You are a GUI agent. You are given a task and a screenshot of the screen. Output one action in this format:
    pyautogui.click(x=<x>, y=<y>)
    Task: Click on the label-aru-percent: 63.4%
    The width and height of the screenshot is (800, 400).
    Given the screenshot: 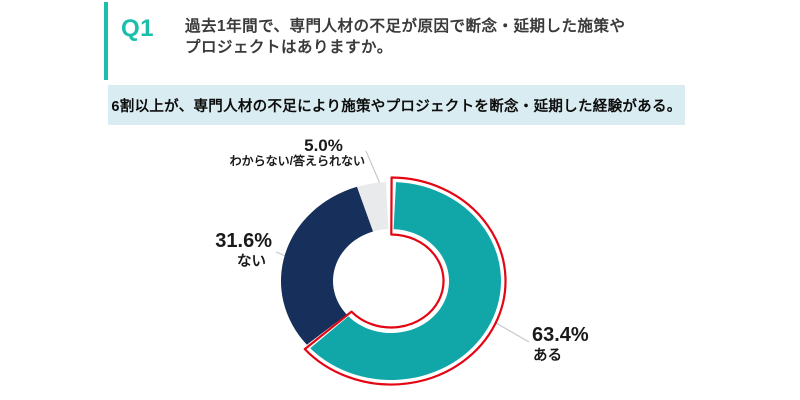 What is the action you would take?
    pyautogui.click(x=560, y=335)
    